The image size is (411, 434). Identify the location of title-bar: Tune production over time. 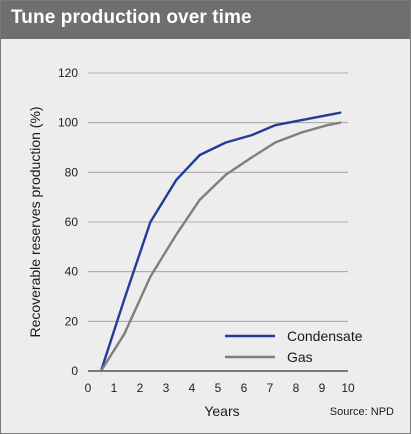
(205, 20).